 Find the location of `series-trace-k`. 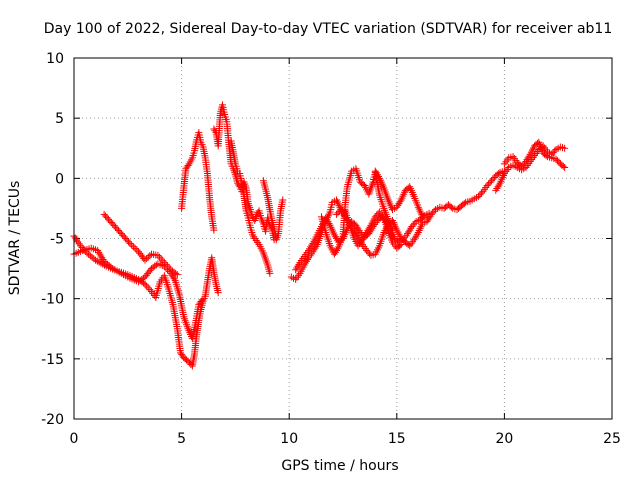

series-trace-k is located at coordinates (369, 229).